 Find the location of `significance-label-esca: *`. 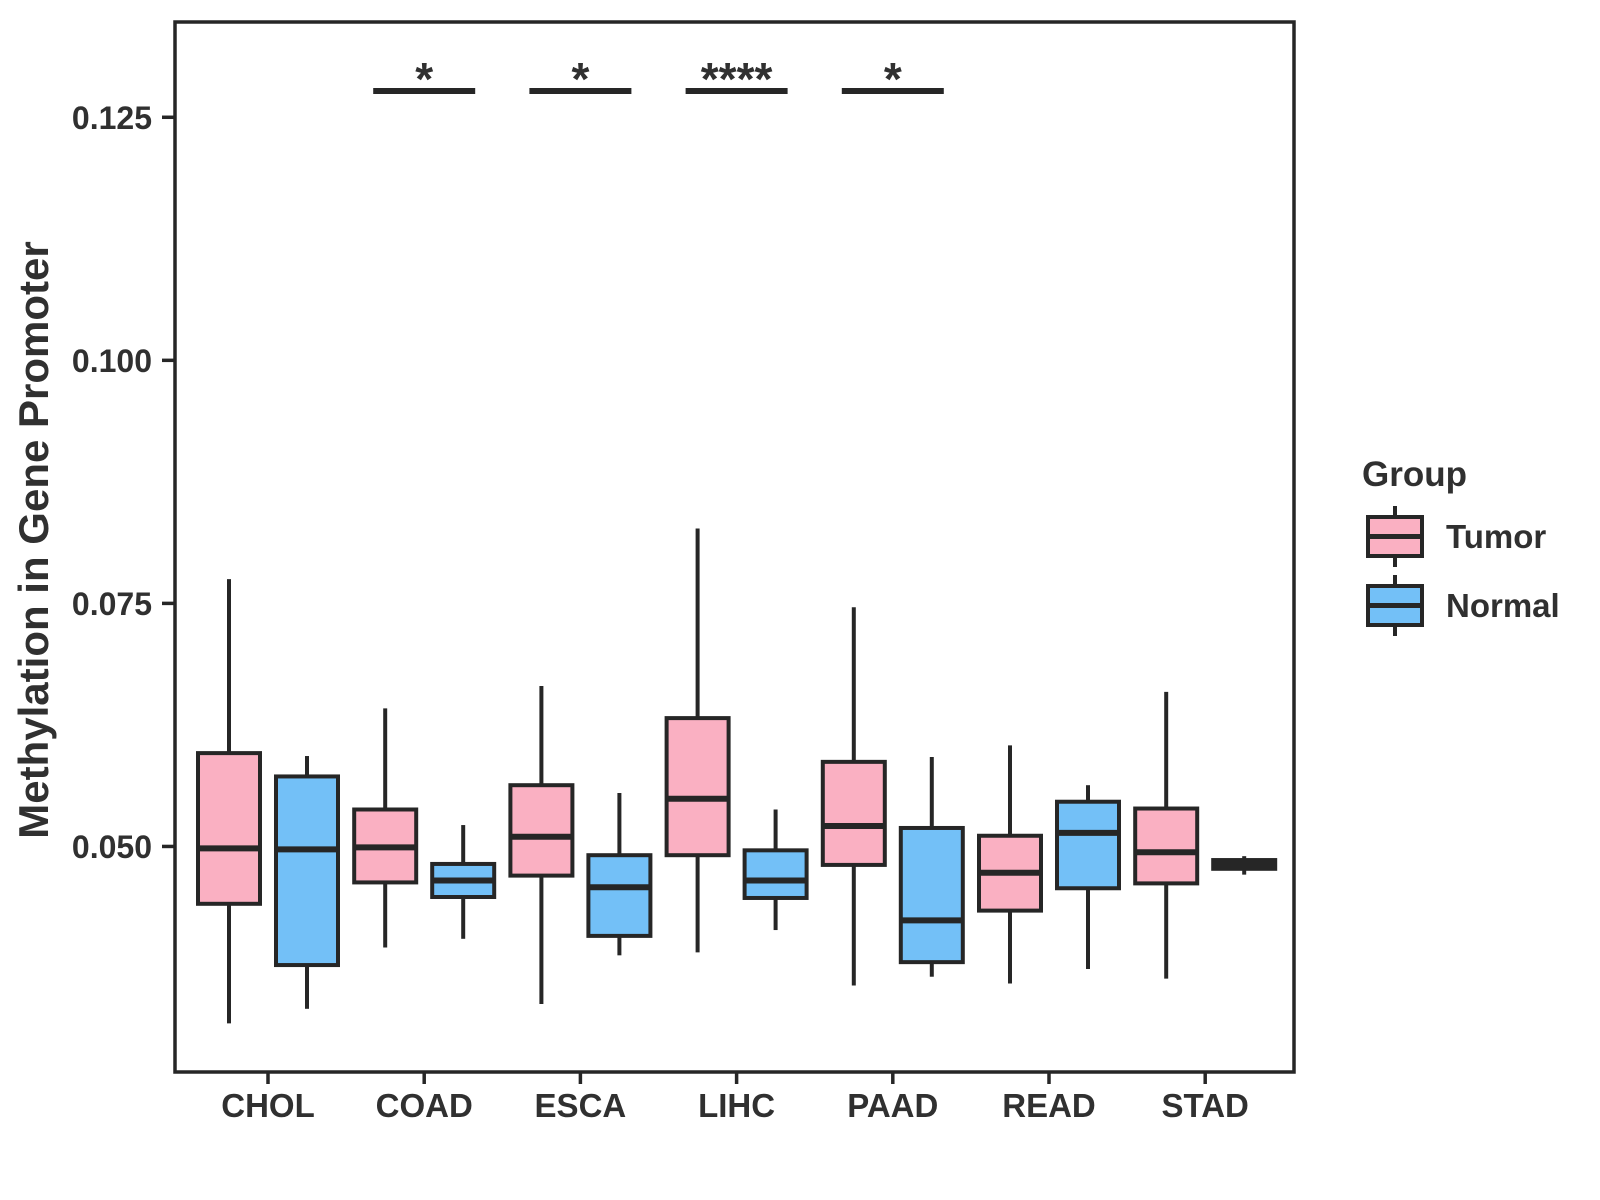

significance-label-esca: * is located at coordinates (580, 79).